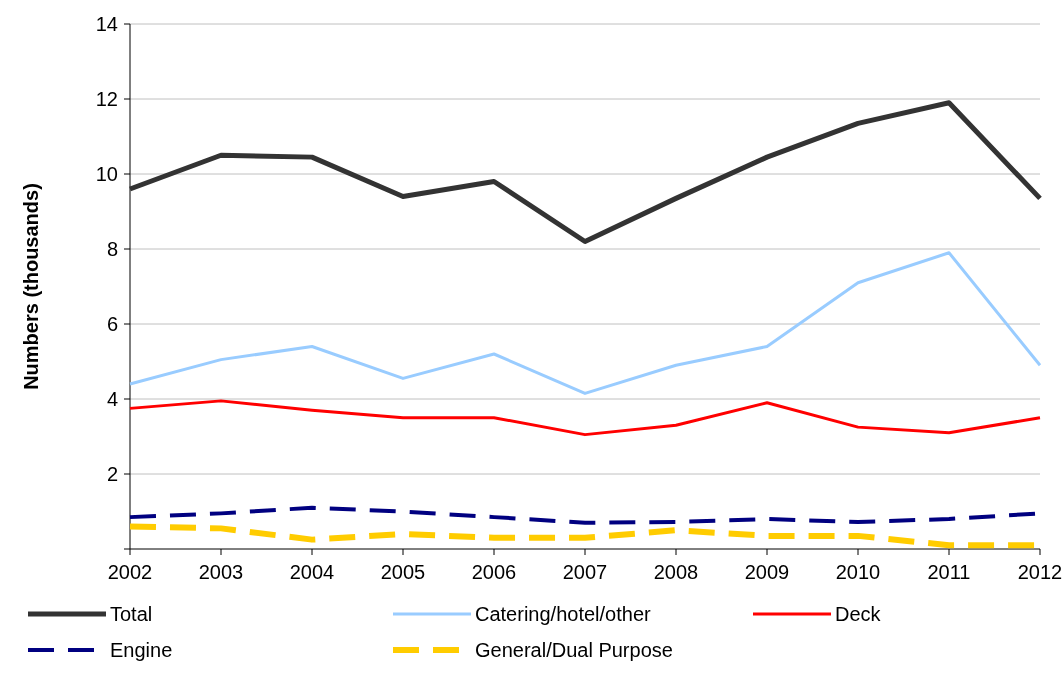 This screenshot has height=678, width=1062. Describe the element at coordinates (767, 572) in the screenshot. I see `x-tick-label: 2009` at that location.